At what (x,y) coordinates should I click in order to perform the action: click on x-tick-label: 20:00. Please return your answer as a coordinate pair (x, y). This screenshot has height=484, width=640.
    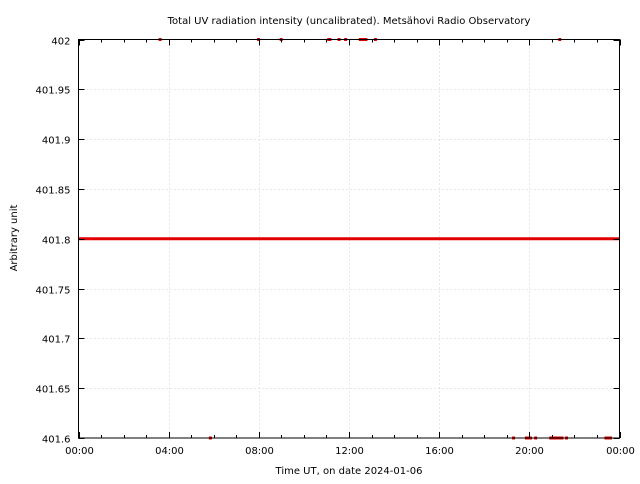
    Looking at the image, I should click on (529, 451).